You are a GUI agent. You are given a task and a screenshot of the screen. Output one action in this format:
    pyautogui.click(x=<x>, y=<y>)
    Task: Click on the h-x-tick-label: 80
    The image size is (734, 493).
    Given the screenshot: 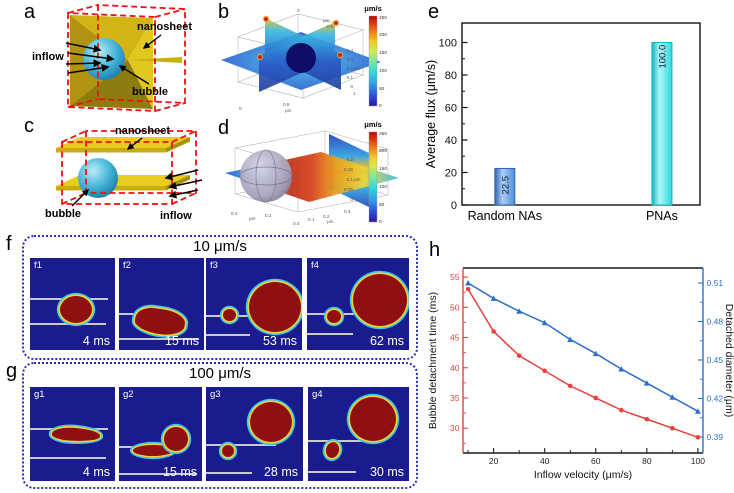 What is the action you would take?
    pyautogui.click(x=647, y=461)
    